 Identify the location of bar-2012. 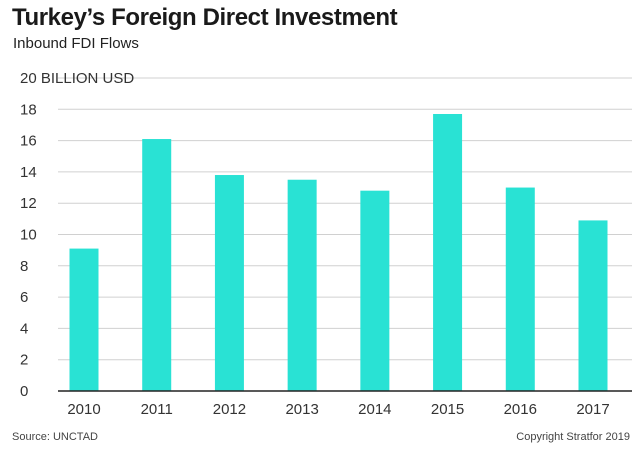
(229, 283).